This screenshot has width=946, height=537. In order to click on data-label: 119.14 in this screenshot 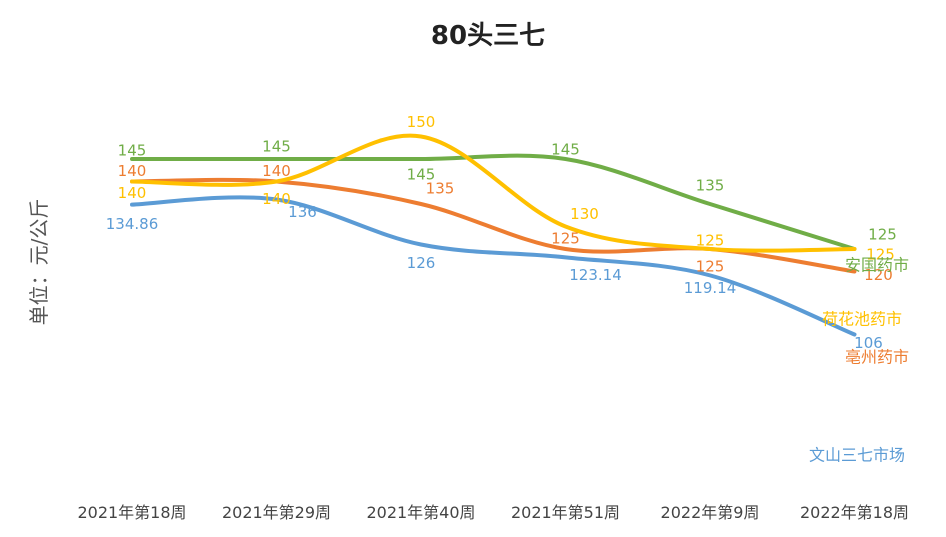, I will do `click(710, 288)`.